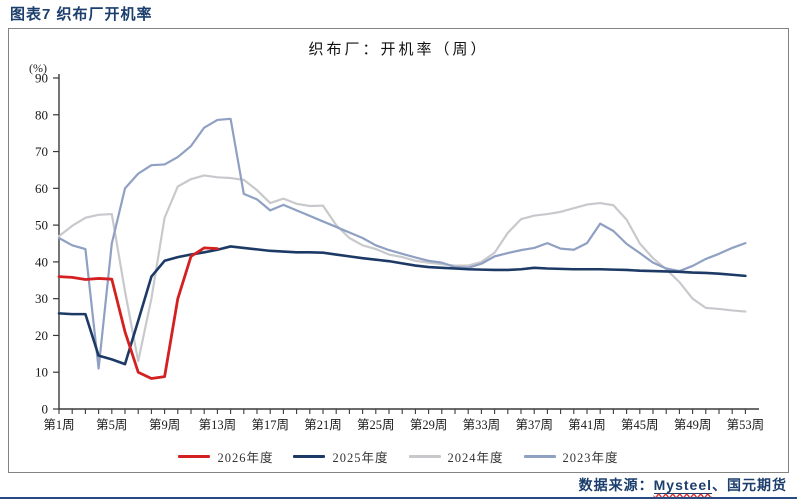 The image size is (797, 499). What do you see at coordinates (693, 425) in the screenshot?
I see `x-tick-label: 第49周` at bounding box center [693, 425].